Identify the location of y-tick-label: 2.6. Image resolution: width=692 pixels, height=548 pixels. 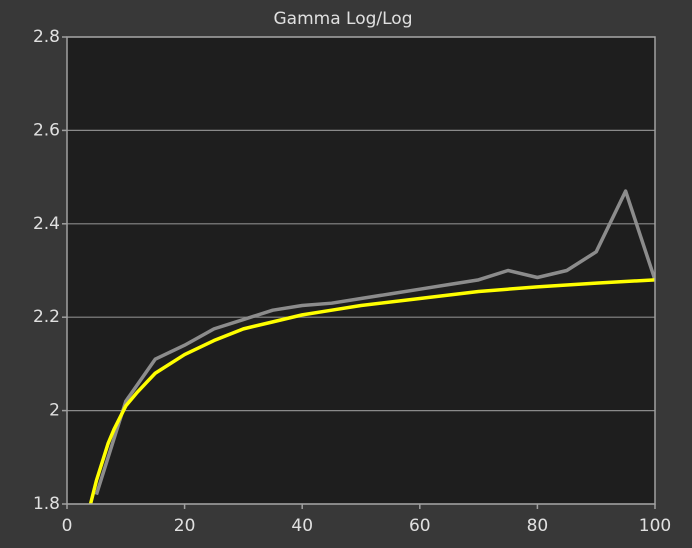
(46, 130).